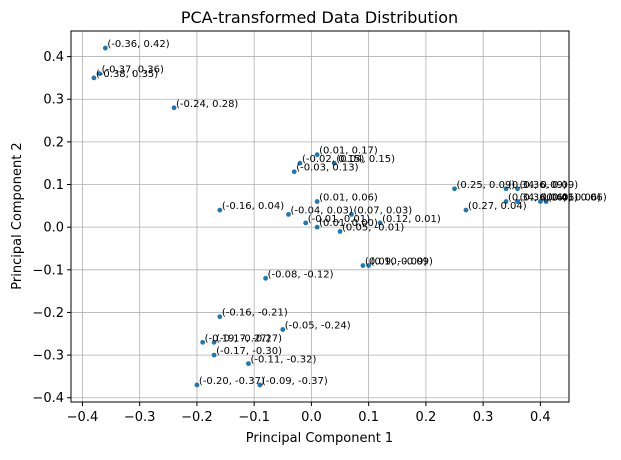 The image size is (621, 460). What do you see at coordinates (48, 398) in the screenshot?
I see `y-tick-label: −0.4` at bounding box center [48, 398].